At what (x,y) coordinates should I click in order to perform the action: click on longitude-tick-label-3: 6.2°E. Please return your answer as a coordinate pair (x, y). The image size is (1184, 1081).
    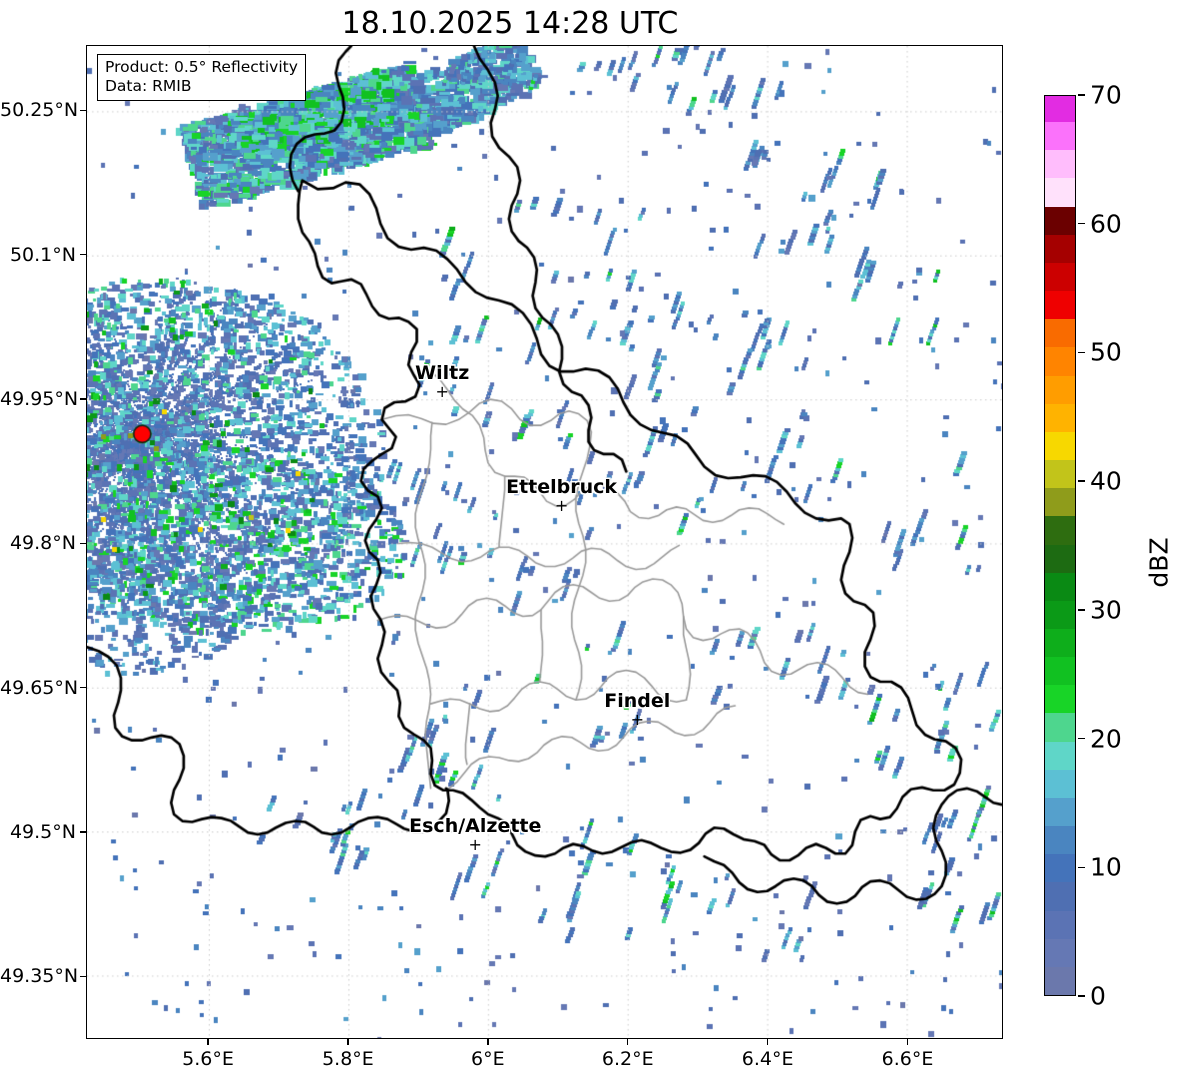
    Looking at the image, I should click on (627, 1059).